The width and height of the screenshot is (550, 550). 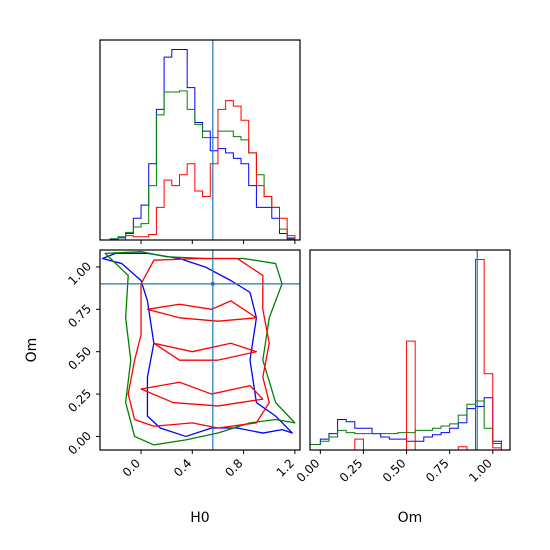 What do you see at coordinates (410, 518) in the screenshot?
I see `x-axis-label-om: Om` at bounding box center [410, 518].